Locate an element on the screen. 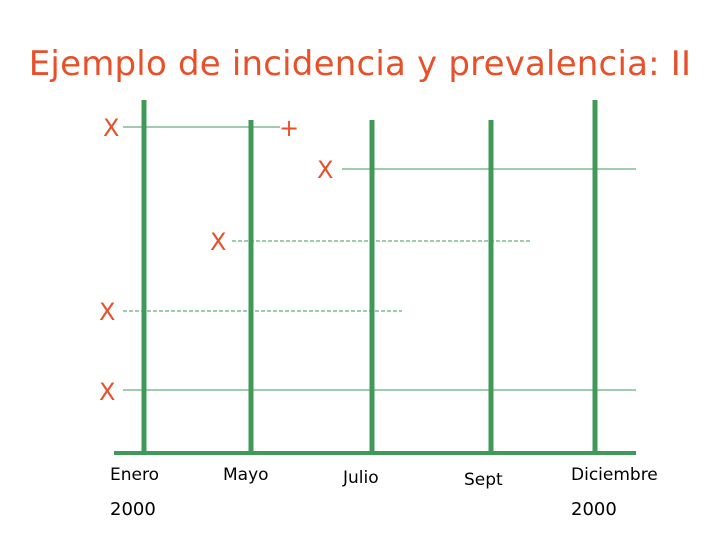 This screenshot has height=540, width=720. year-label-start: 2000 is located at coordinates (133, 509).